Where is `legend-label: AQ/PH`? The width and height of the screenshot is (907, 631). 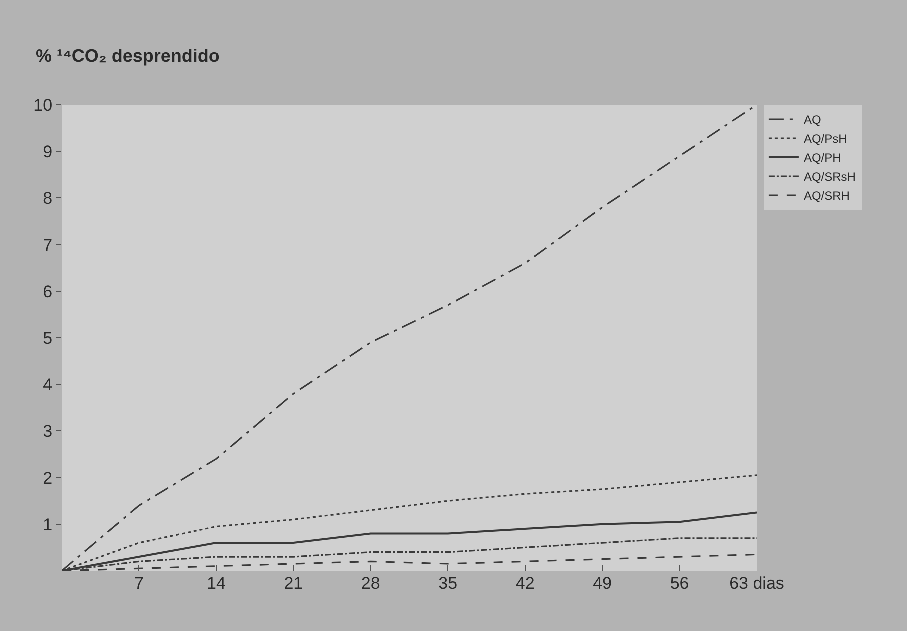
legend-label: AQ/PH is located at coordinates (823, 158).